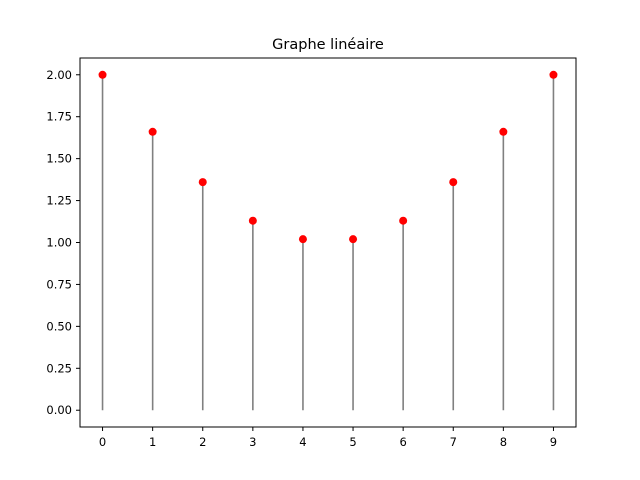 Image resolution: width=640 pixels, height=480 pixels. What do you see at coordinates (59, 243) in the screenshot?
I see `y-tick-label-4: 1.00` at bounding box center [59, 243].